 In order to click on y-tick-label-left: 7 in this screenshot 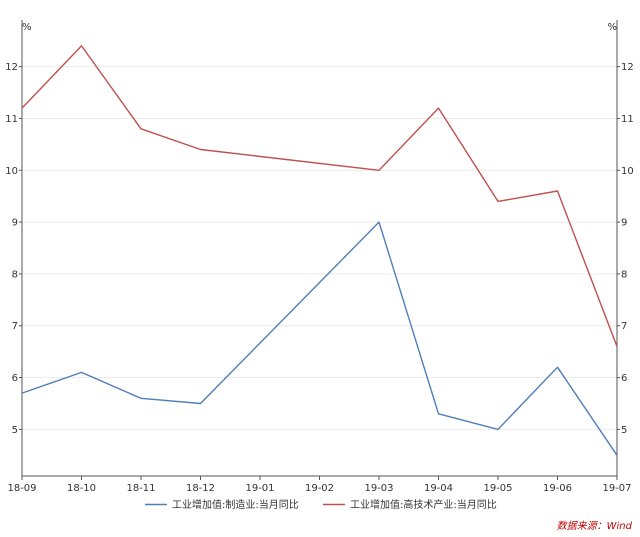, I will do `click(15, 326)`.